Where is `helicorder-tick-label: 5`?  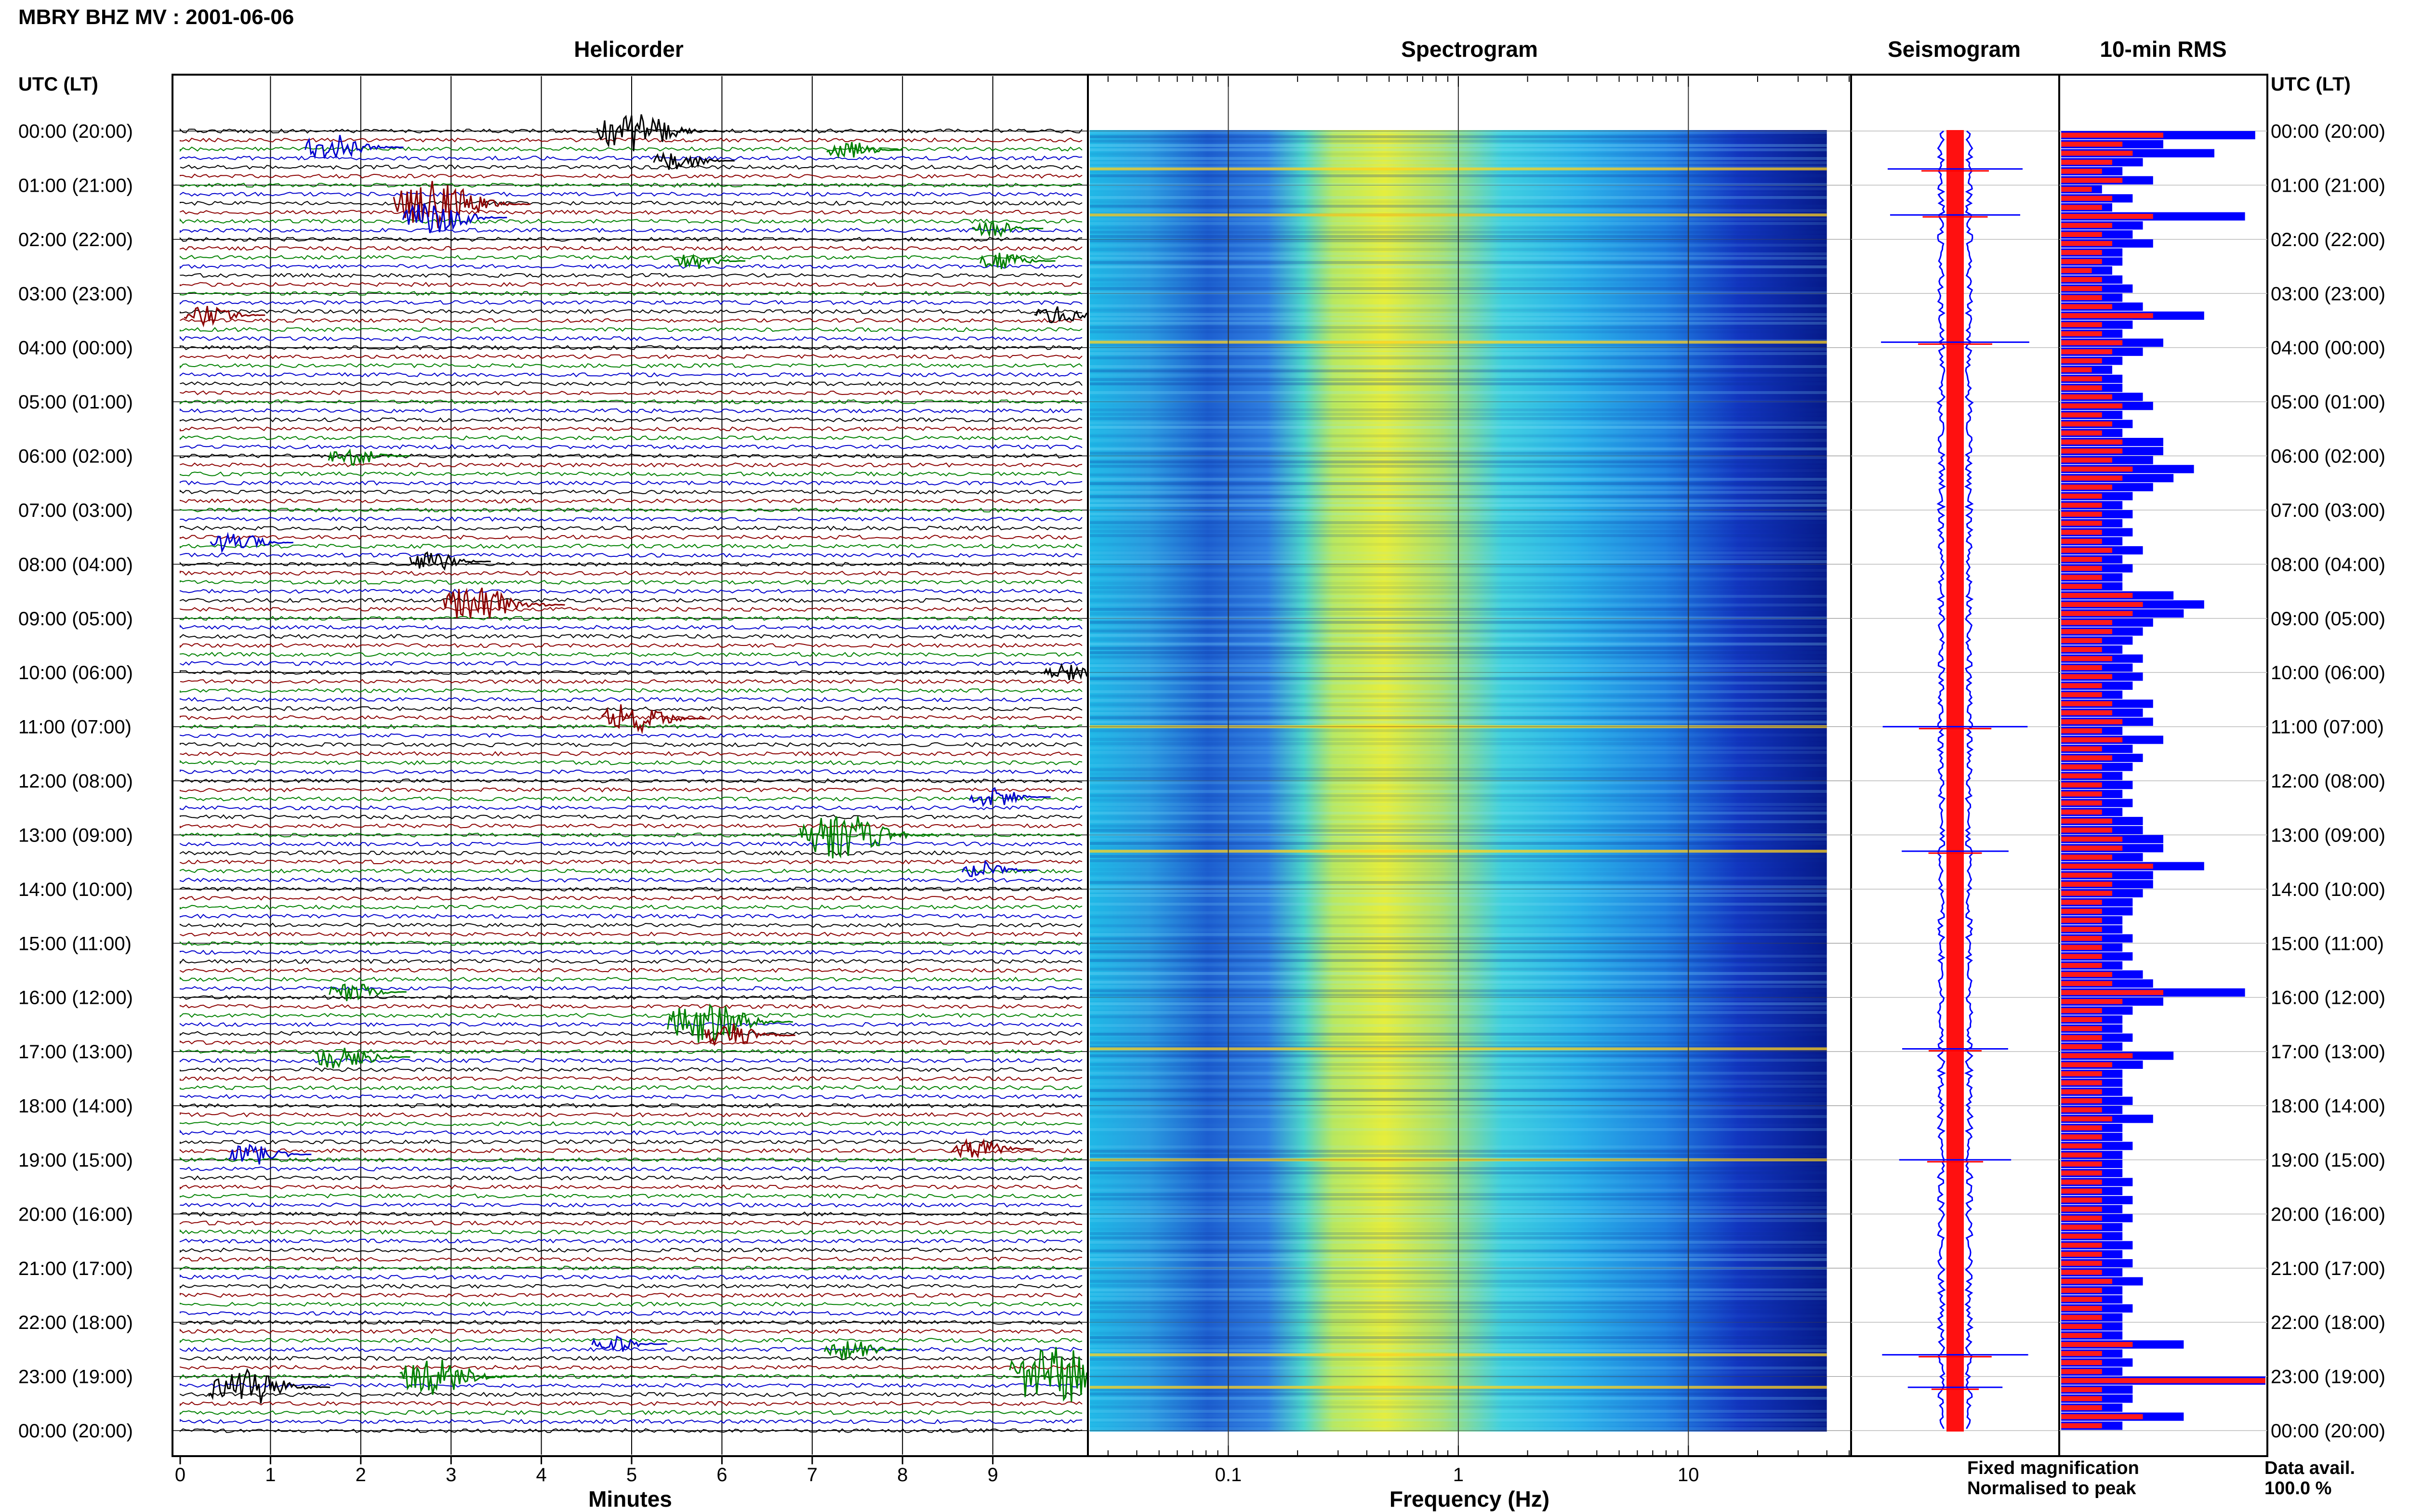
helicorder-tick-label: 5 is located at coordinates (631, 1475).